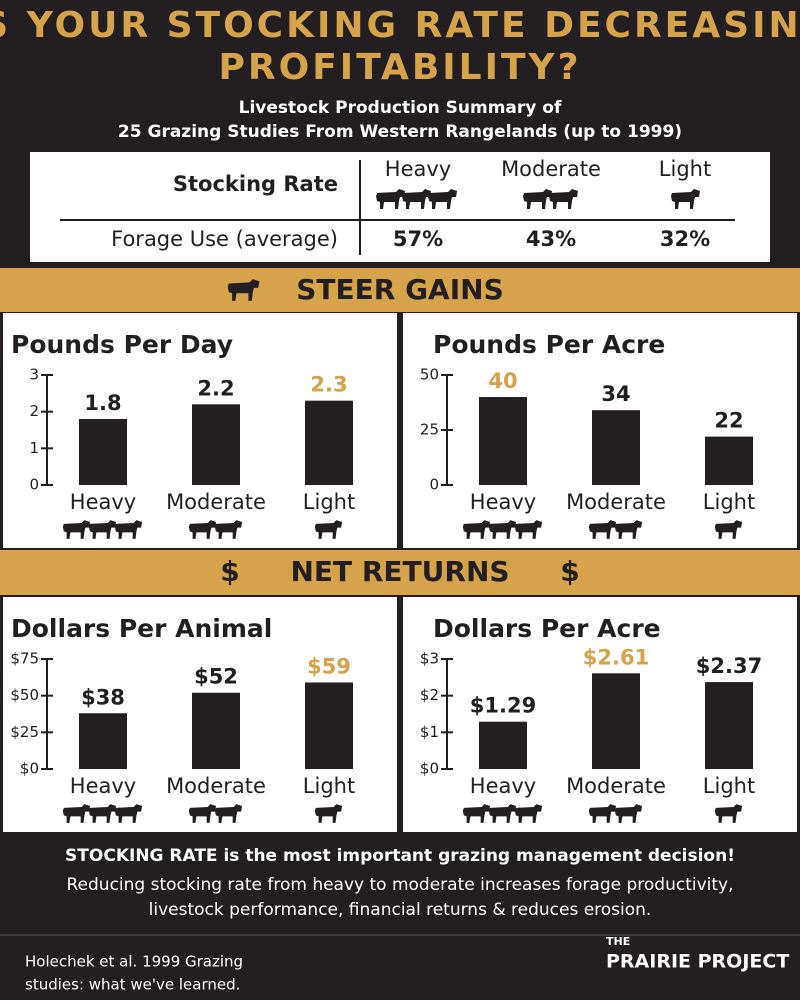  What do you see at coordinates (34, 411) in the screenshot?
I see `y-tick-label: 2` at bounding box center [34, 411].